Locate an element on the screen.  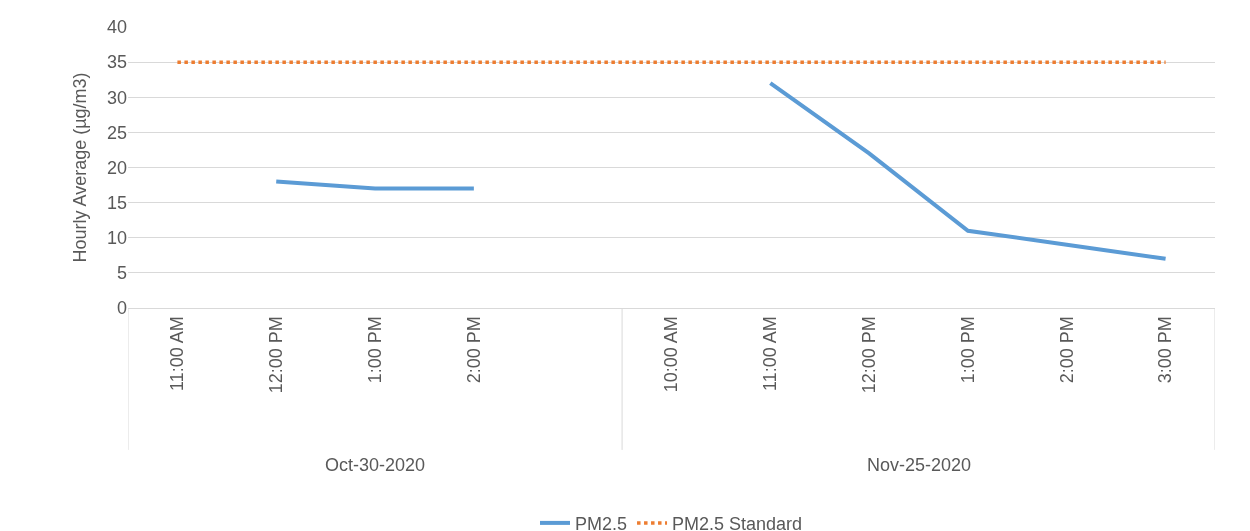
y-tick-label: 35 is located at coordinates (116, 62).